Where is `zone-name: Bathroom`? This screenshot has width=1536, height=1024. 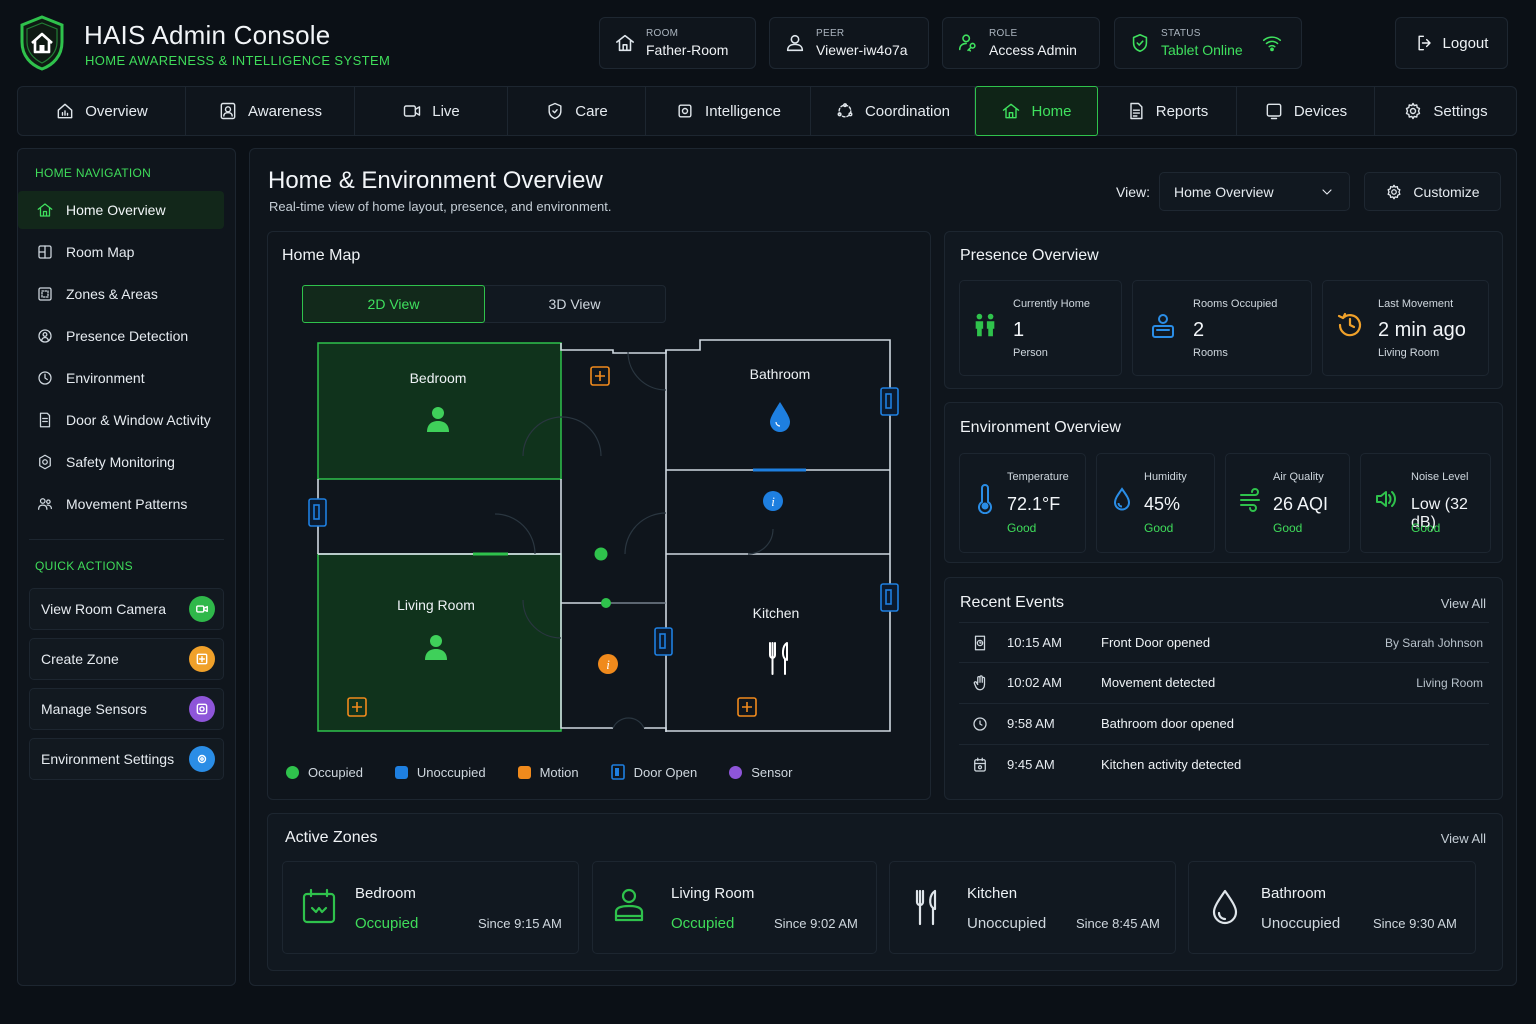
zone-name: Bathroom is located at coordinates (1294, 893).